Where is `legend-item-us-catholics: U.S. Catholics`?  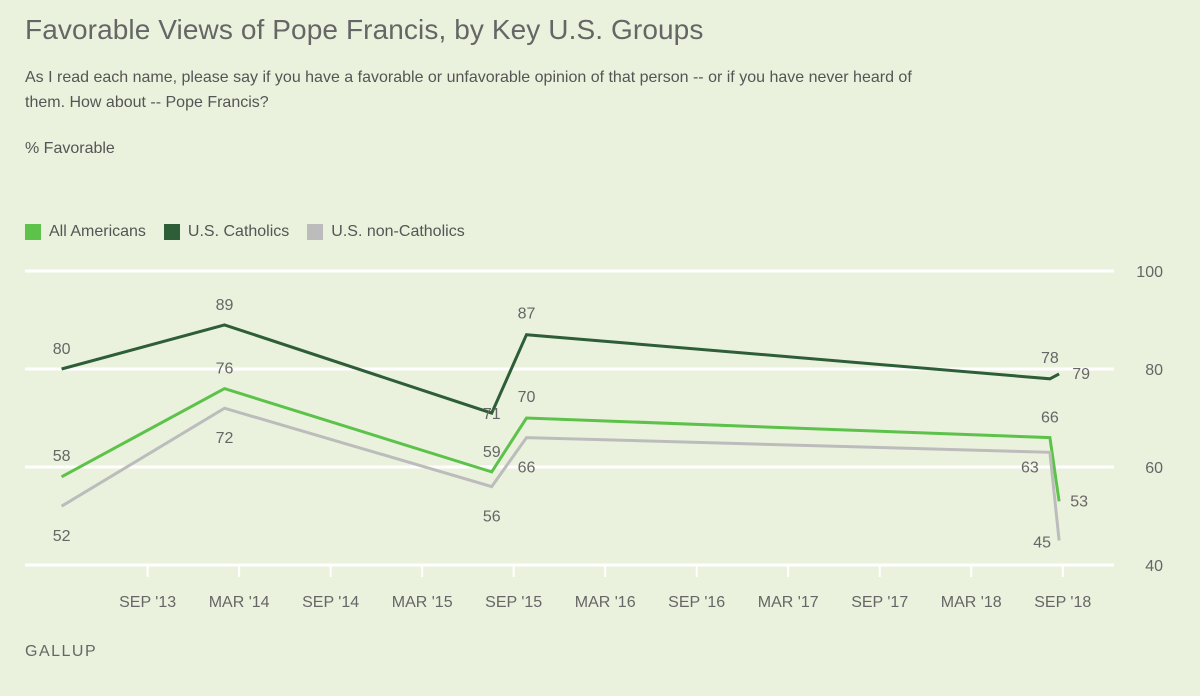
legend-item-us-catholics: U.S. Catholics is located at coordinates (226, 232).